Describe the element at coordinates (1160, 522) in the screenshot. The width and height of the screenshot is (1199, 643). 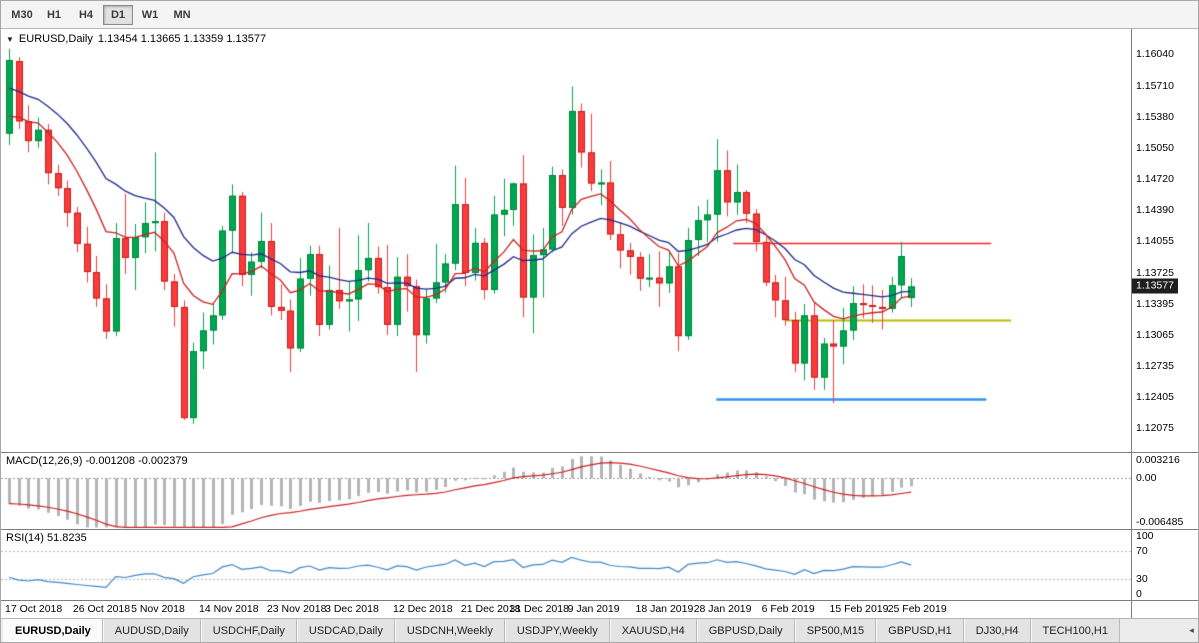
I see `macd-tick-label: -0.006485` at that location.